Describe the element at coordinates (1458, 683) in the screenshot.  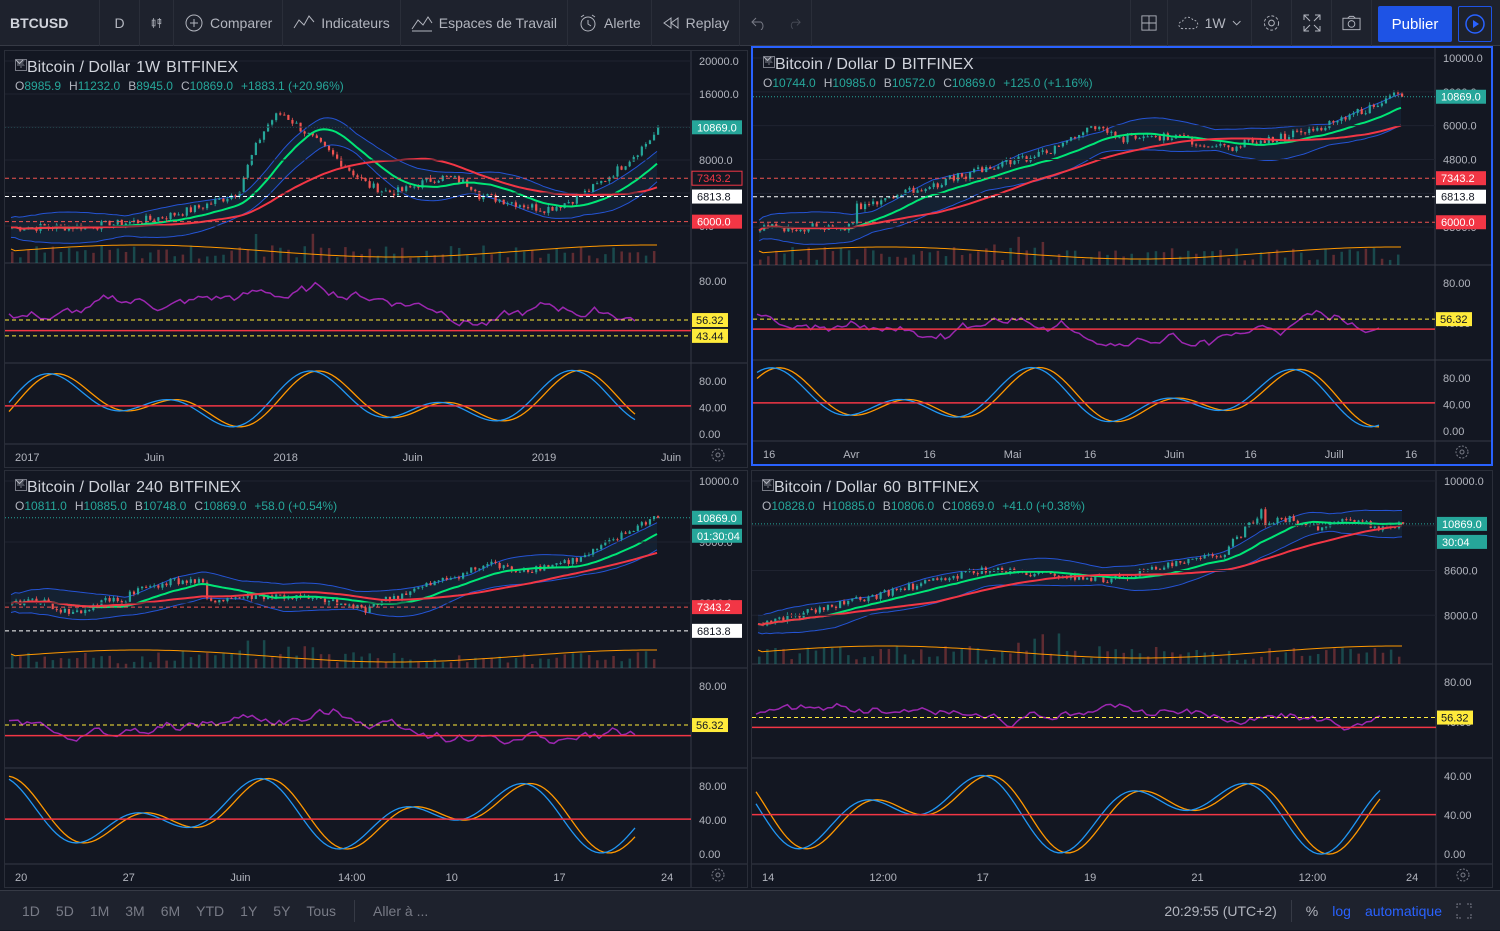
I see `rsi-tick-label: 80.00` at that location.